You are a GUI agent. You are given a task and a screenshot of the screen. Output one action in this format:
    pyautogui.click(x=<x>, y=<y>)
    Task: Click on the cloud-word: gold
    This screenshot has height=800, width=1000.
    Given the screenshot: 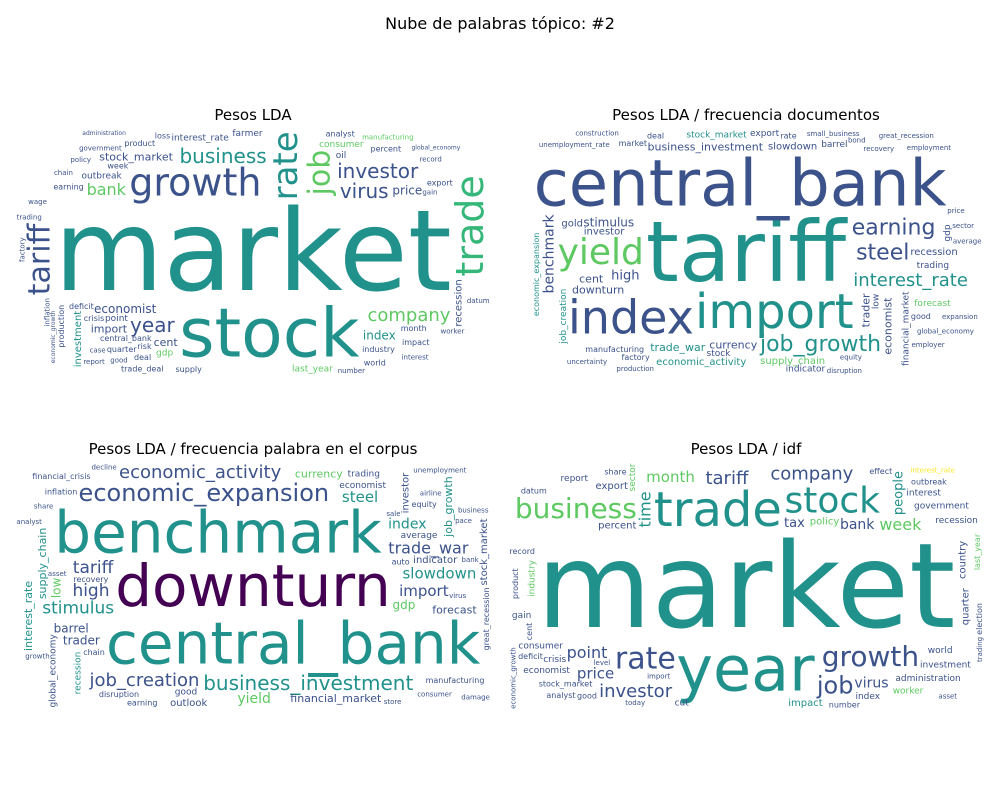 What is the action you would take?
    pyautogui.click(x=572, y=224)
    